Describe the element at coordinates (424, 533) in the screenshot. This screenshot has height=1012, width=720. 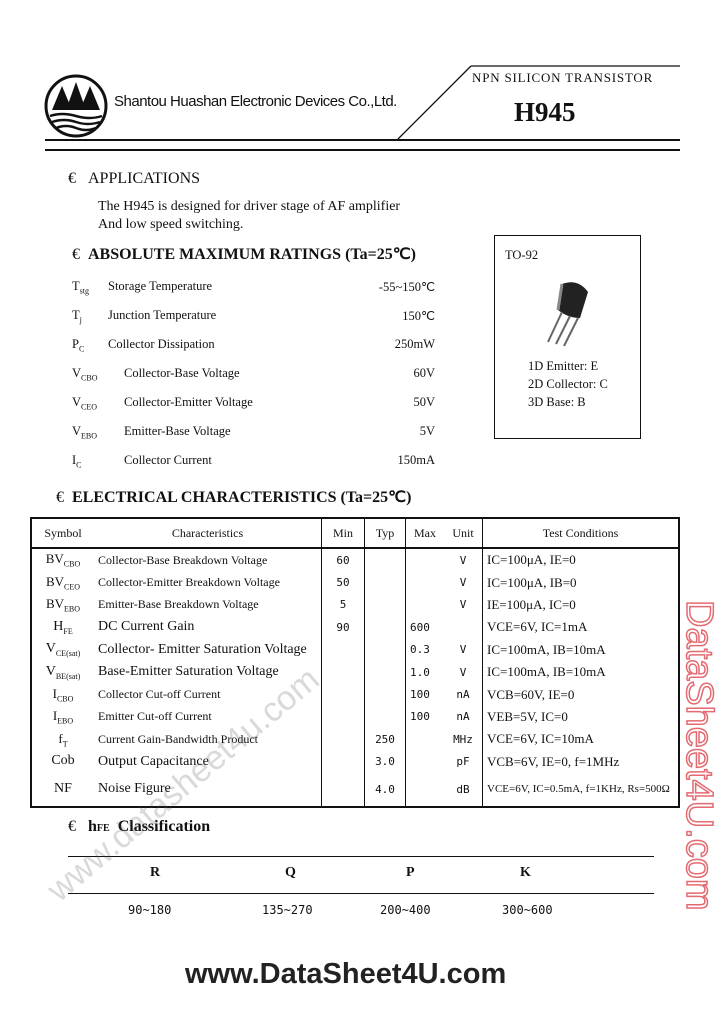
I see `col-max: Max` at that location.